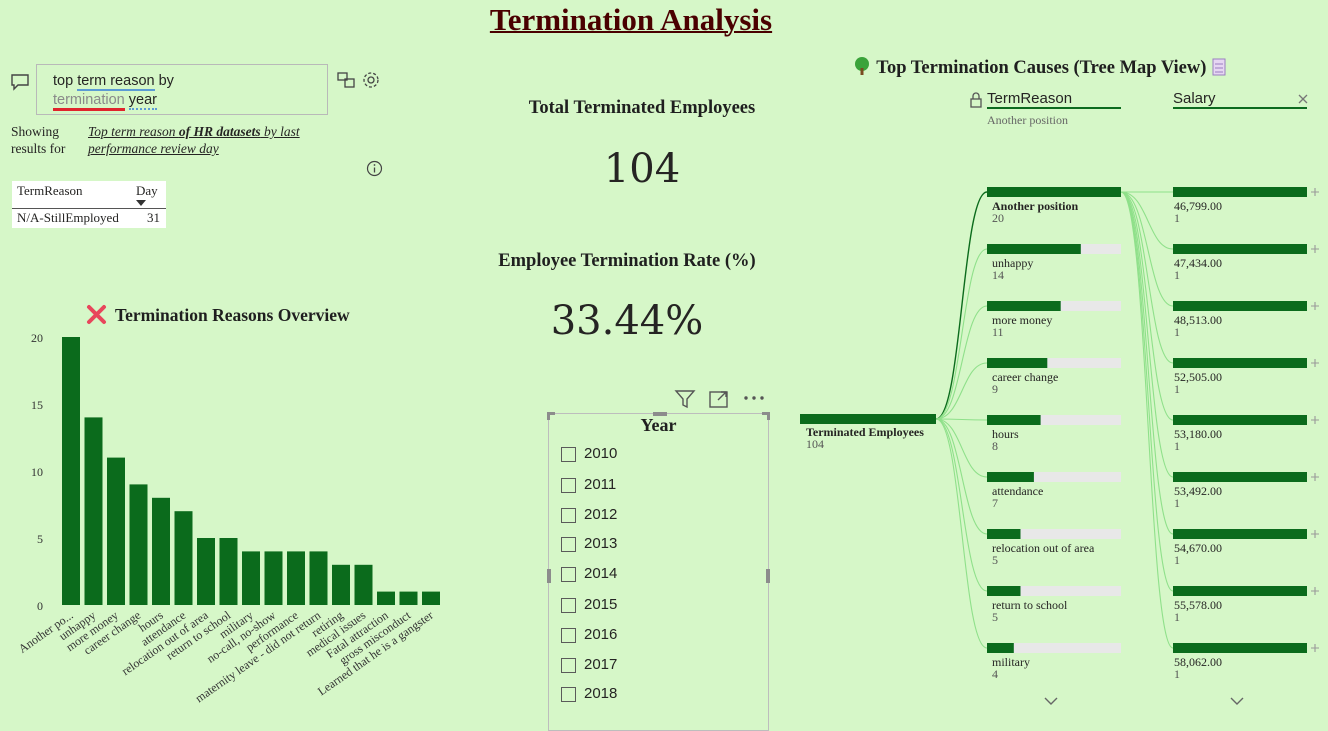 Image resolution: width=1328 pixels, height=731 pixels. I want to click on slicer-item-label: 2016, so click(601, 634).